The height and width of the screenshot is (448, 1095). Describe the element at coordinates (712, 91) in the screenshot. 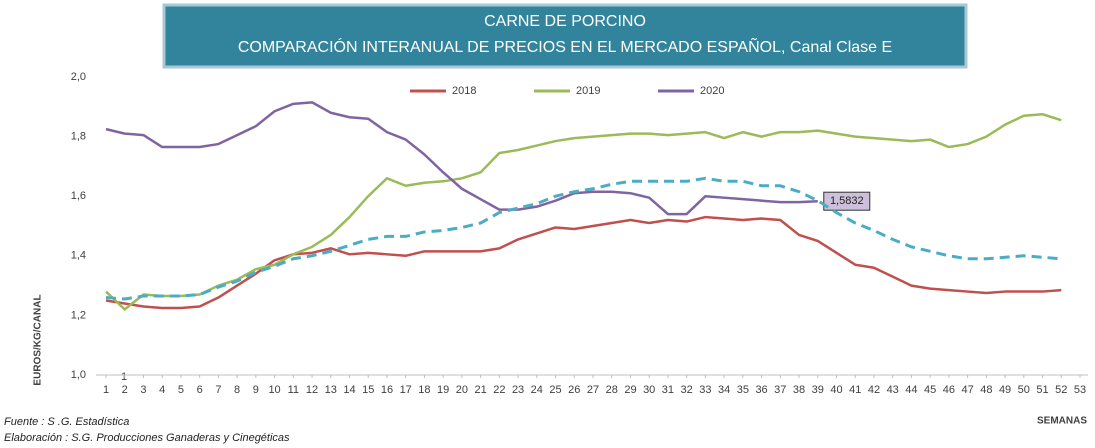

I see `legend-label: 2020` at that location.